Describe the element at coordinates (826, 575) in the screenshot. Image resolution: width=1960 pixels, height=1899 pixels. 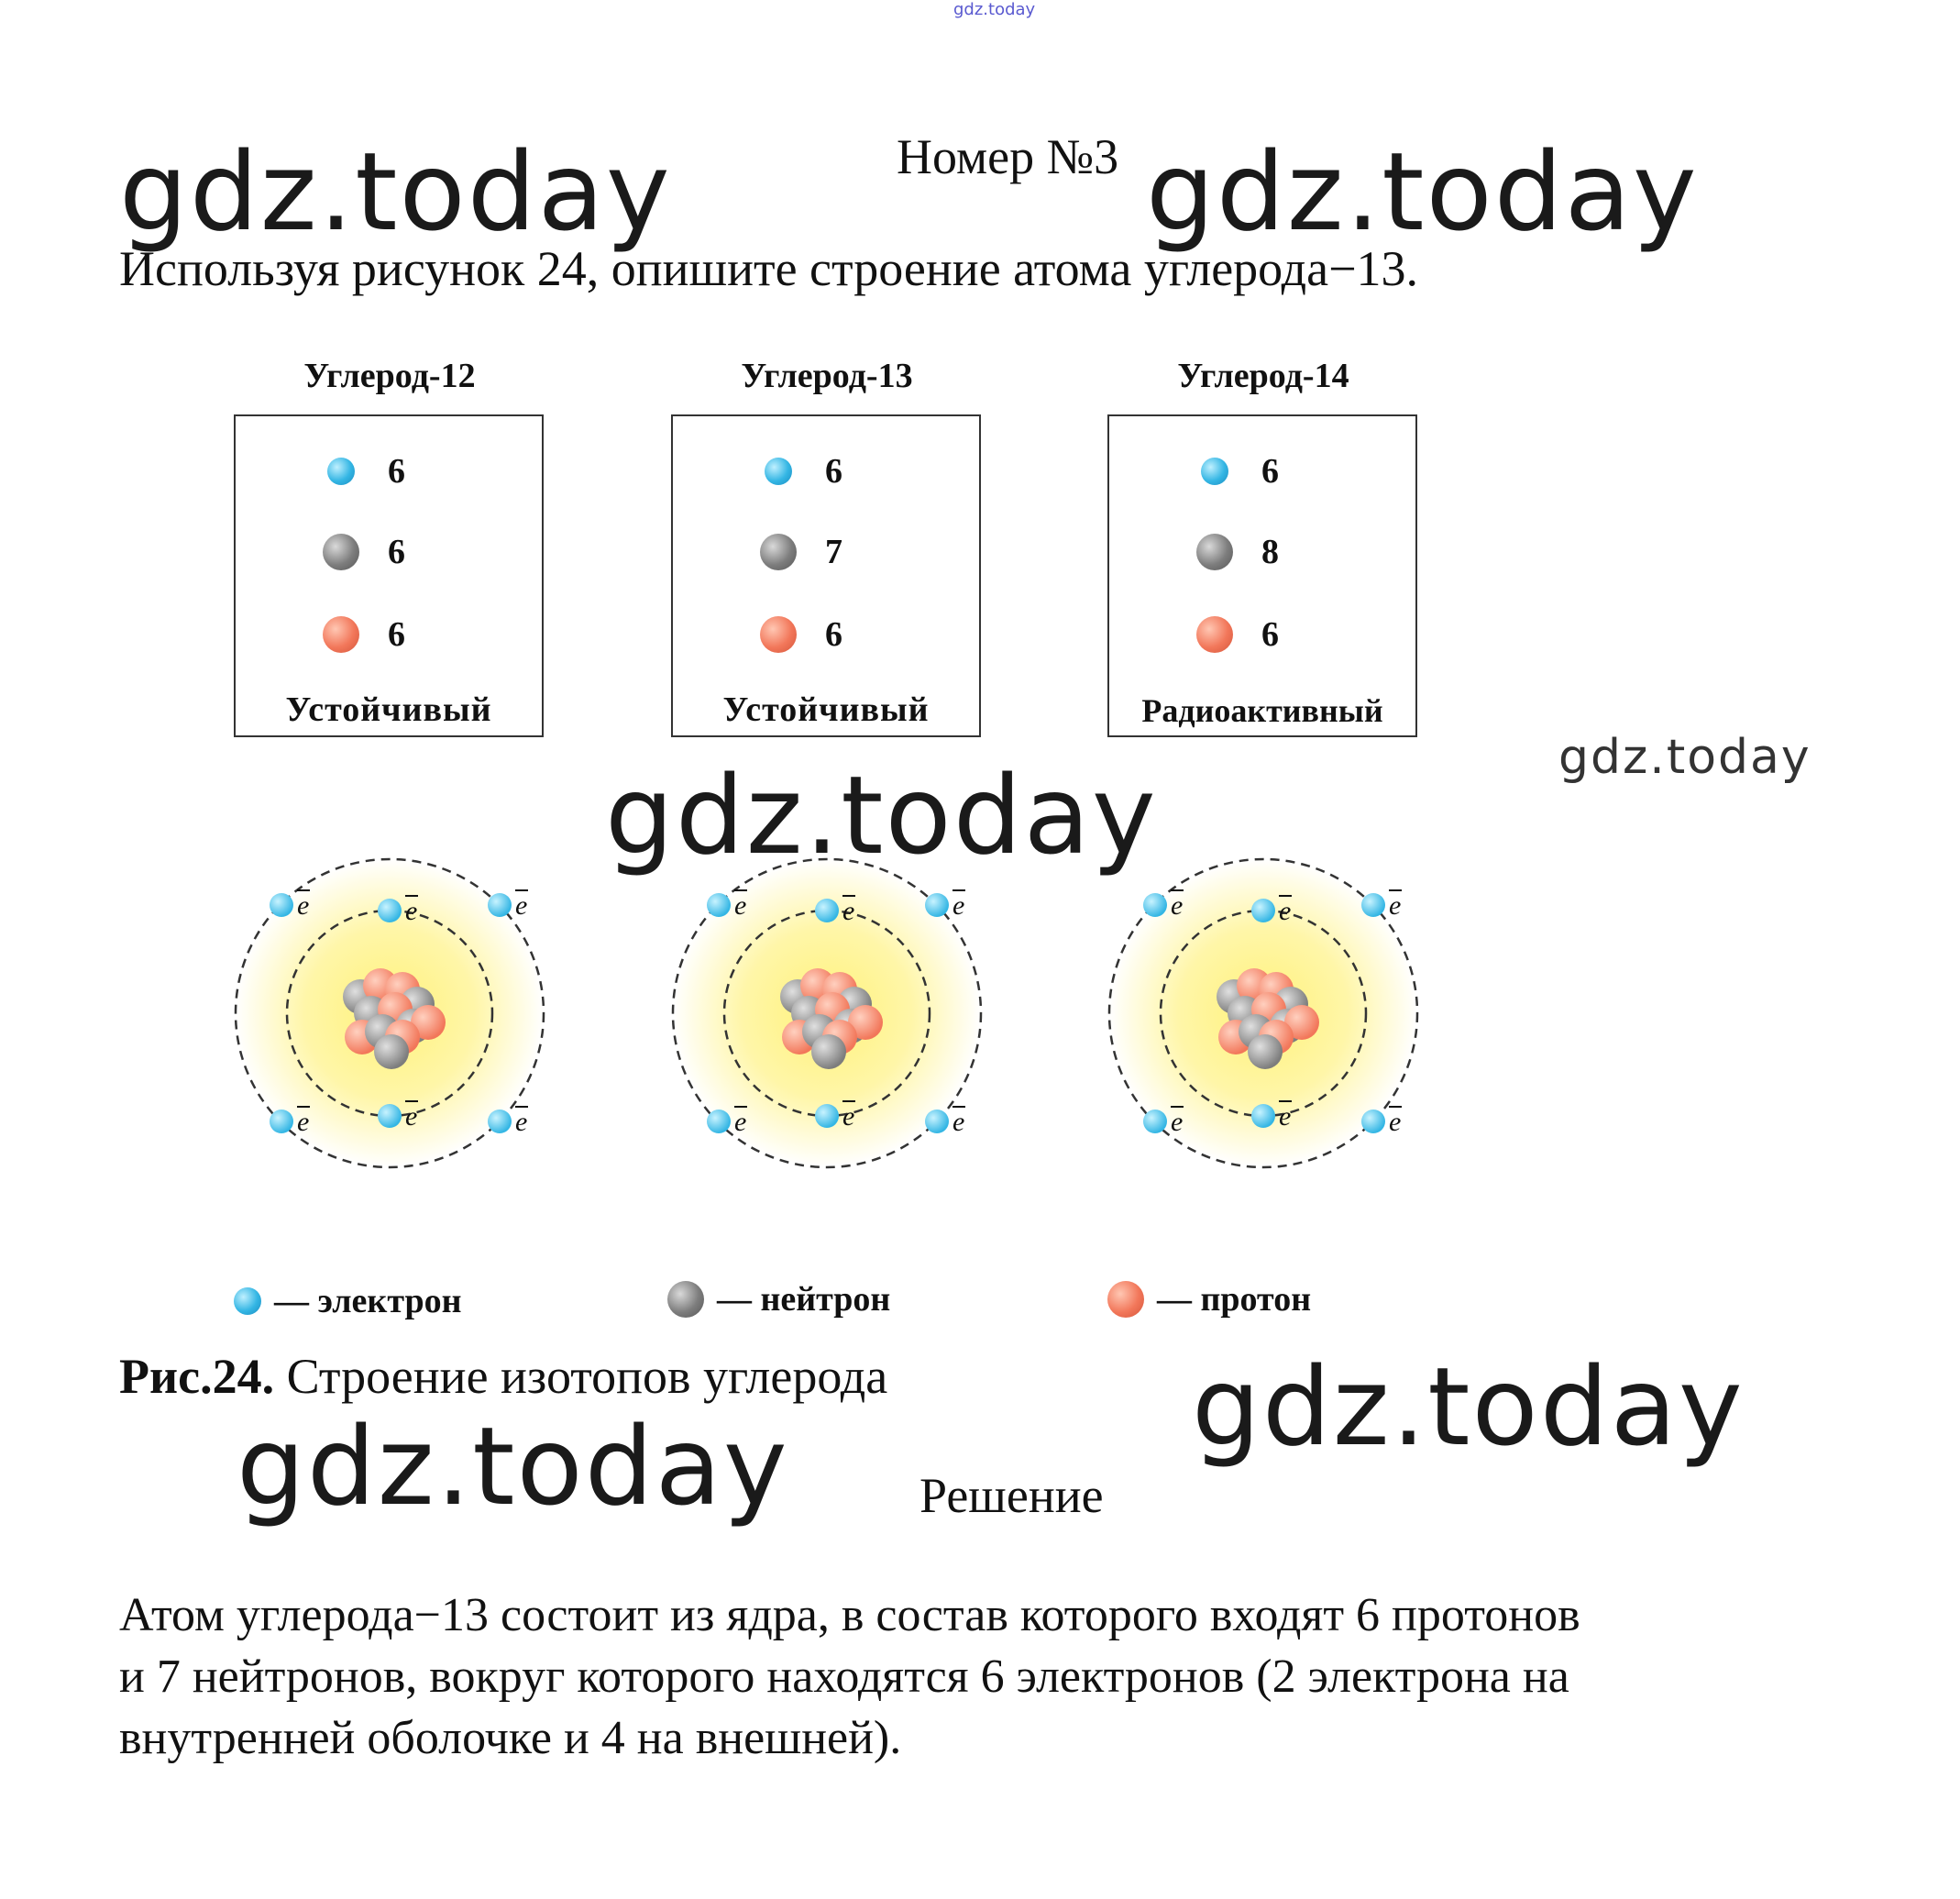
I see `isotope-card: 6 7 6 Устойчивый` at that location.